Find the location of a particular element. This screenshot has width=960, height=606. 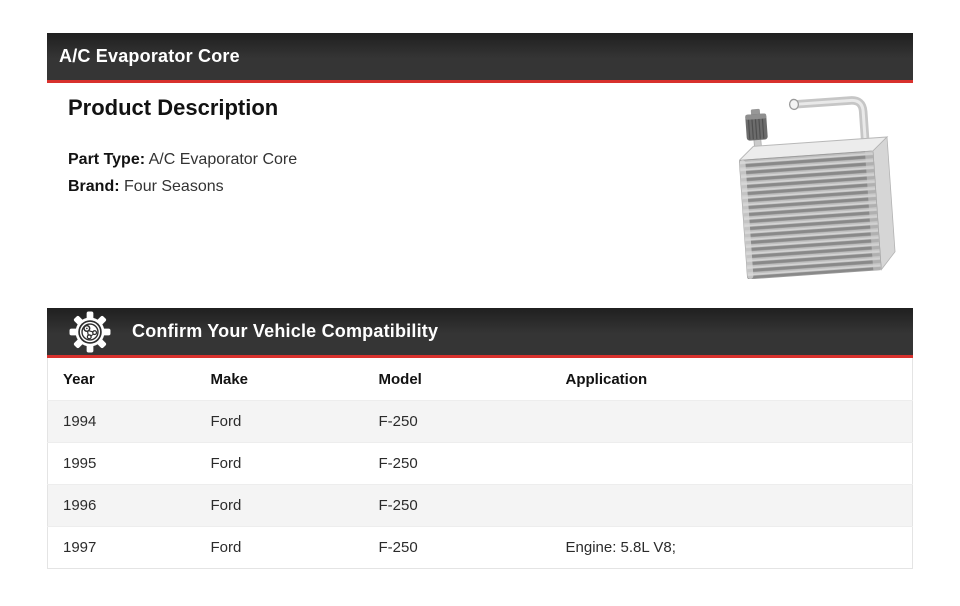

cell-year: 1996 is located at coordinates (80, 505).